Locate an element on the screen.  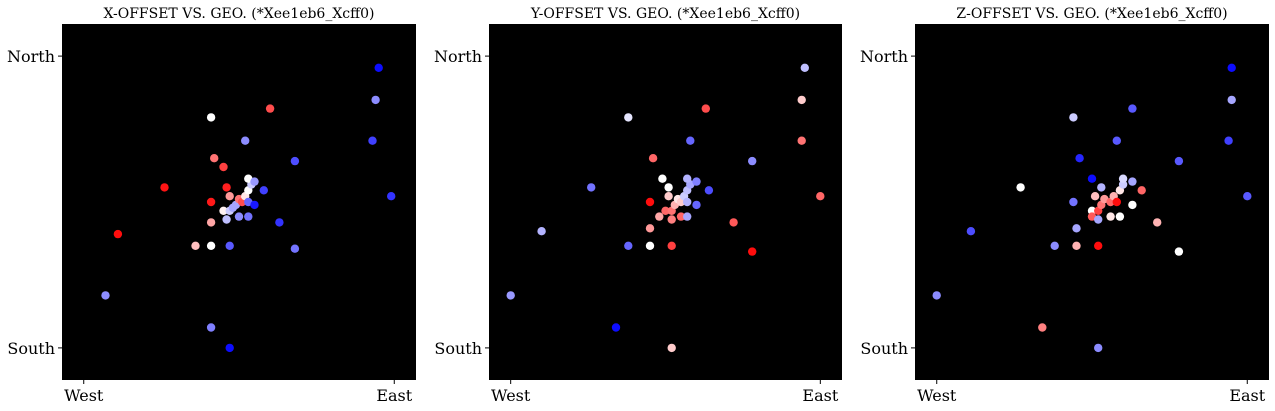
chart-title: Z-OFFSET VS. GEO. (*Xee1eb6_Xcff0) is located at coordinates (1091, 14).